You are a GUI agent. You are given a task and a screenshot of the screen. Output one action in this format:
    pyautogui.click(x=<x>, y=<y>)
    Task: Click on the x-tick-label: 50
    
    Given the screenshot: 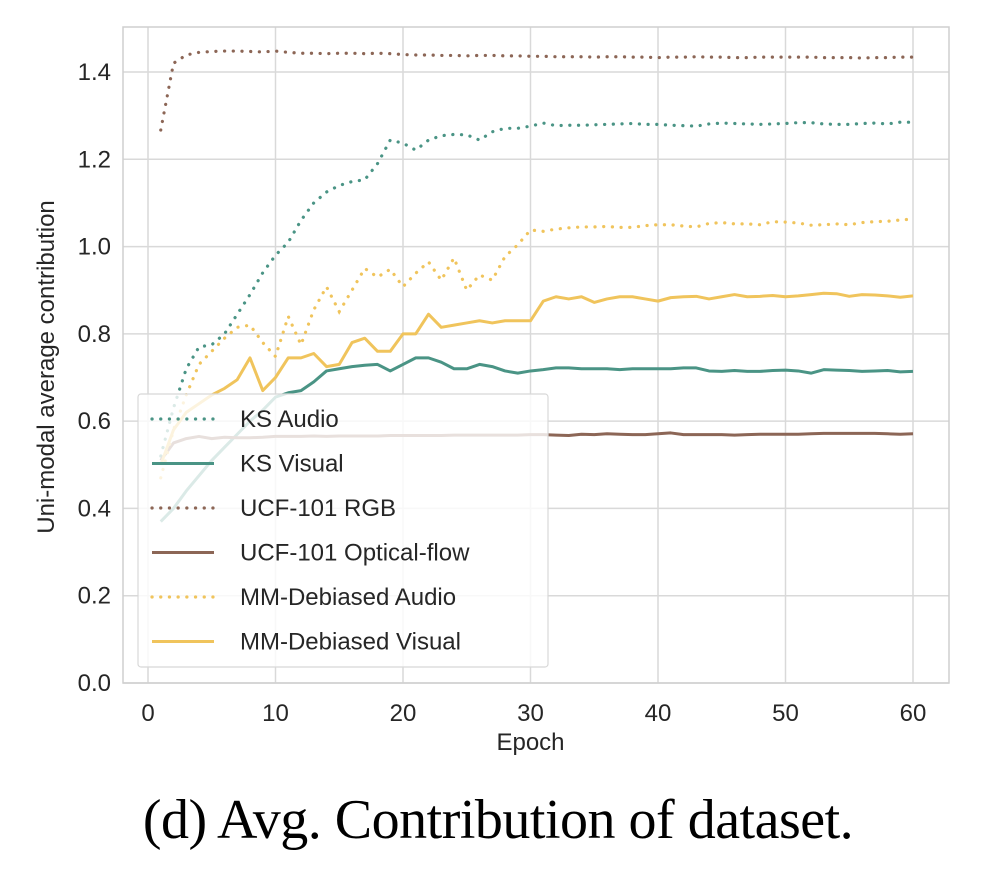 What is the action you would take?
    pyautogui.click(x=785, y=713)
    